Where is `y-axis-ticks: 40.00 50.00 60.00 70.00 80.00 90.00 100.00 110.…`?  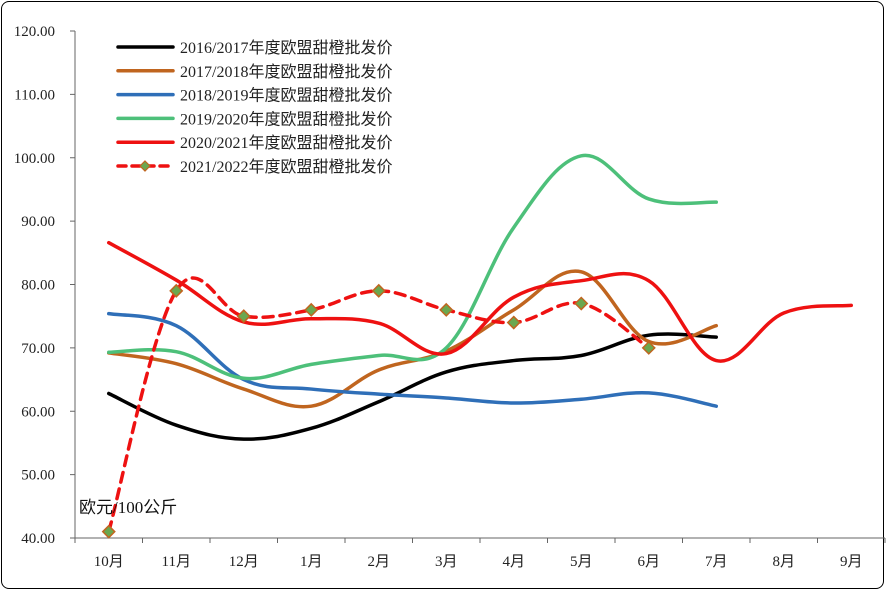
y-axis-ticks: 40.00 50.00 60.00 70.00 80.00 90.00 100.00 110.… is located at coordinates (44, 285).